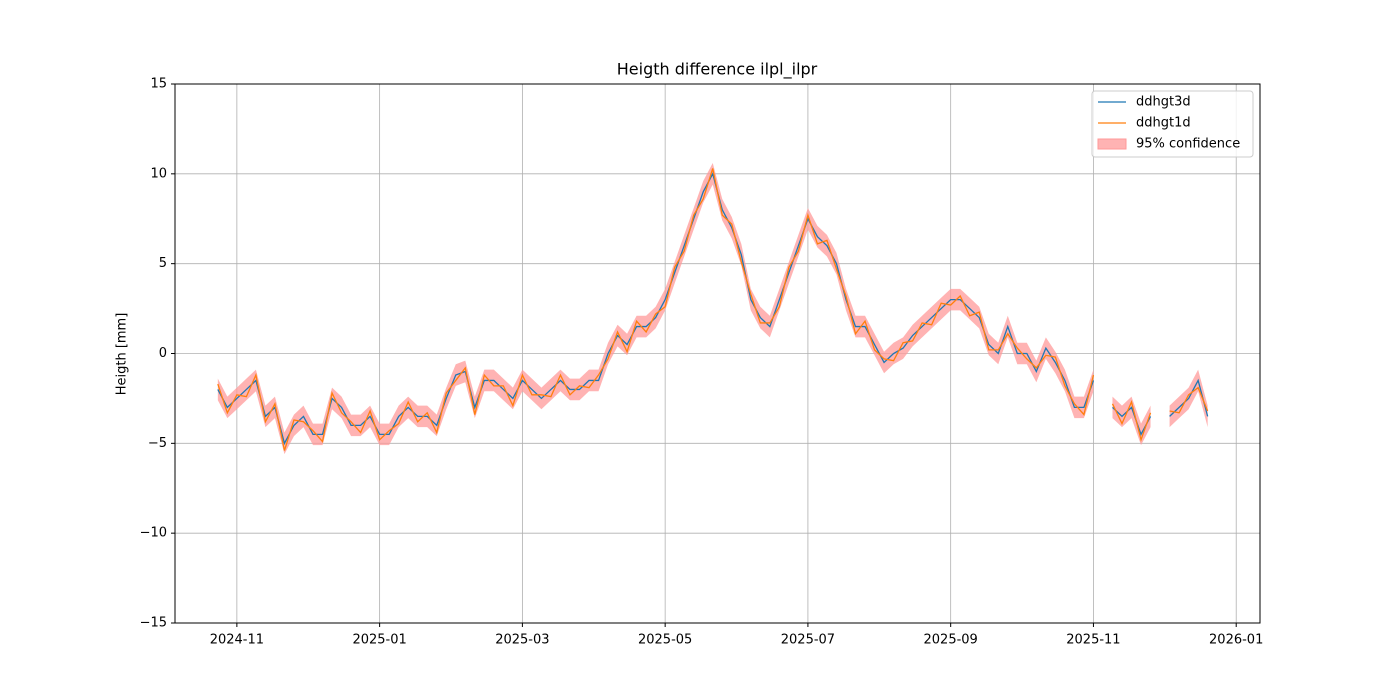 This screenshot has height=700, width=1400. I want to click on y-tick-label: −5, so click(157, 443).